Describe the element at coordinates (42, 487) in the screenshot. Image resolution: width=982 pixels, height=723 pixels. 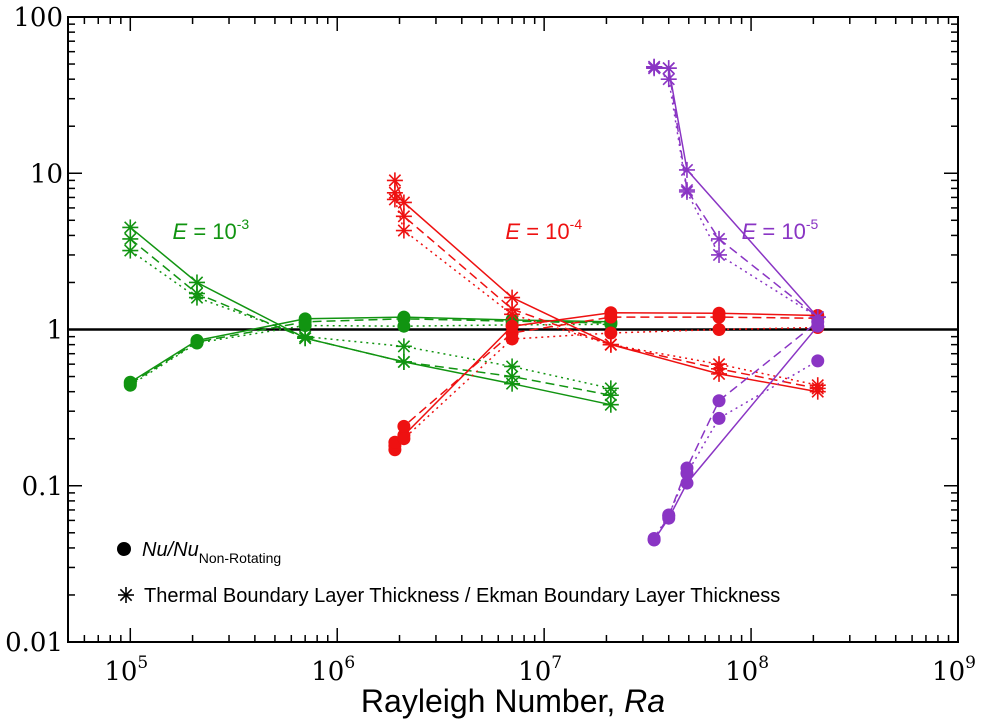
I see `y-tick-label: 0.1` at that location.